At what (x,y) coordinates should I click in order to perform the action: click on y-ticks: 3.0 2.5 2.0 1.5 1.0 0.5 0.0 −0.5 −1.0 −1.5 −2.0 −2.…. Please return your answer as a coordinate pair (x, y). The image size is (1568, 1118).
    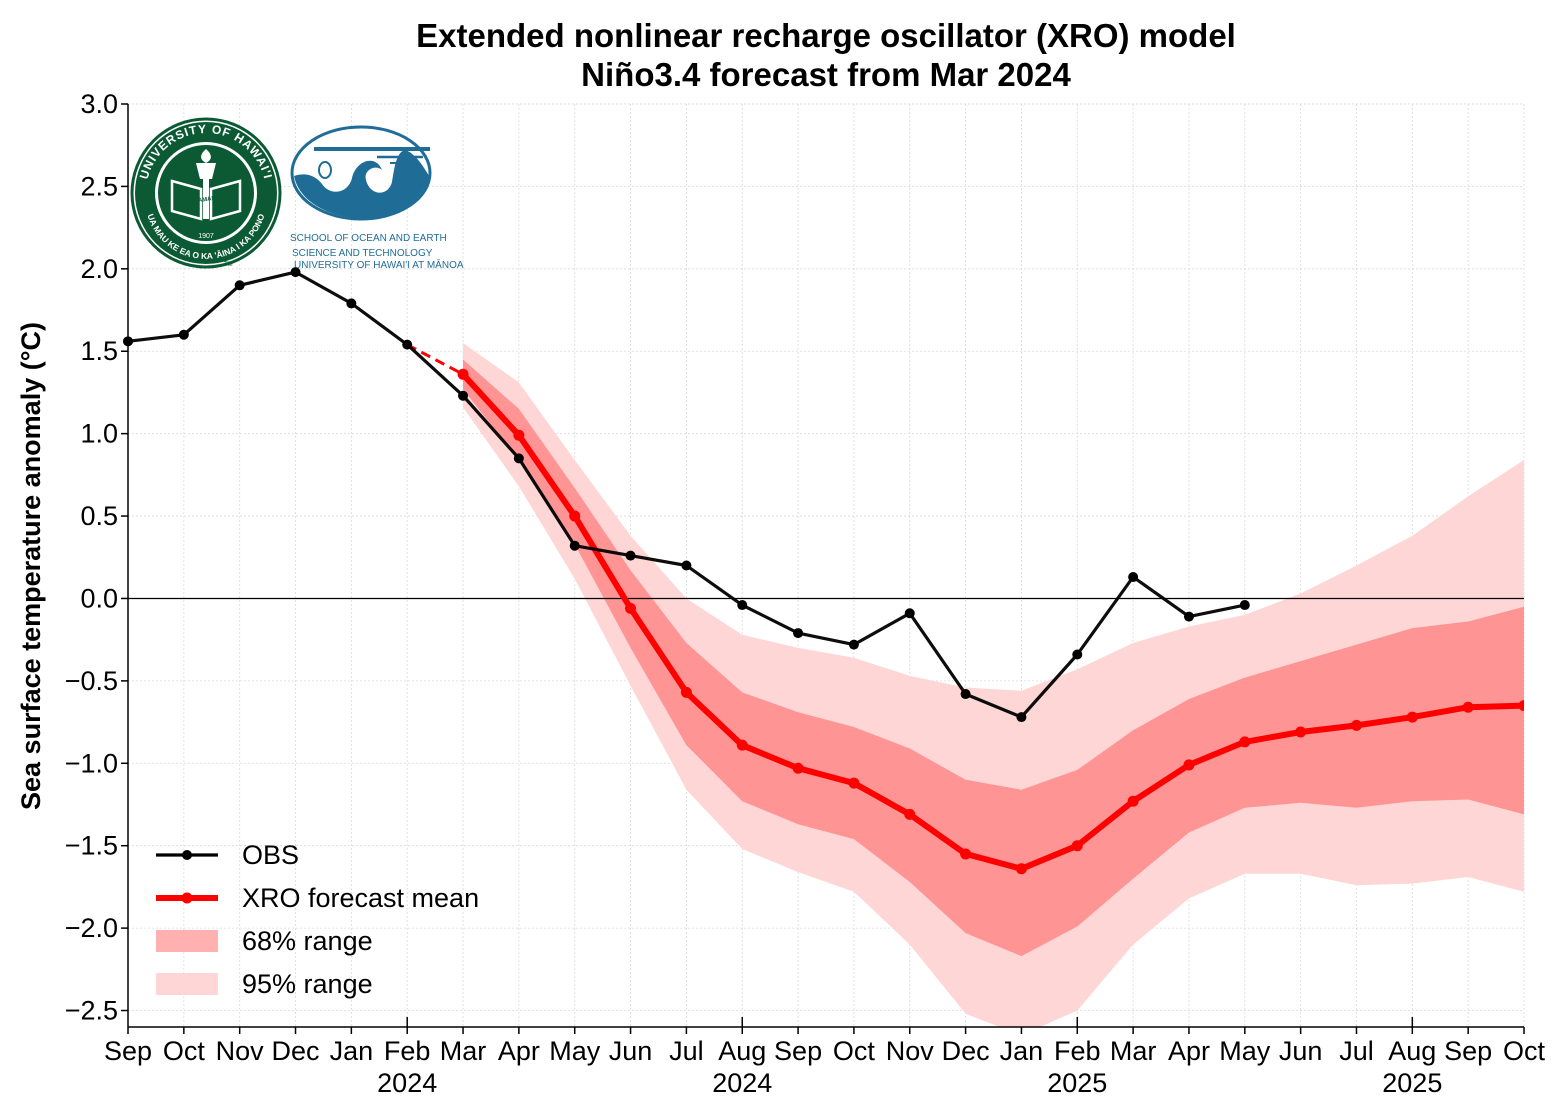
    Looking at the image, I should click on (96, 557).